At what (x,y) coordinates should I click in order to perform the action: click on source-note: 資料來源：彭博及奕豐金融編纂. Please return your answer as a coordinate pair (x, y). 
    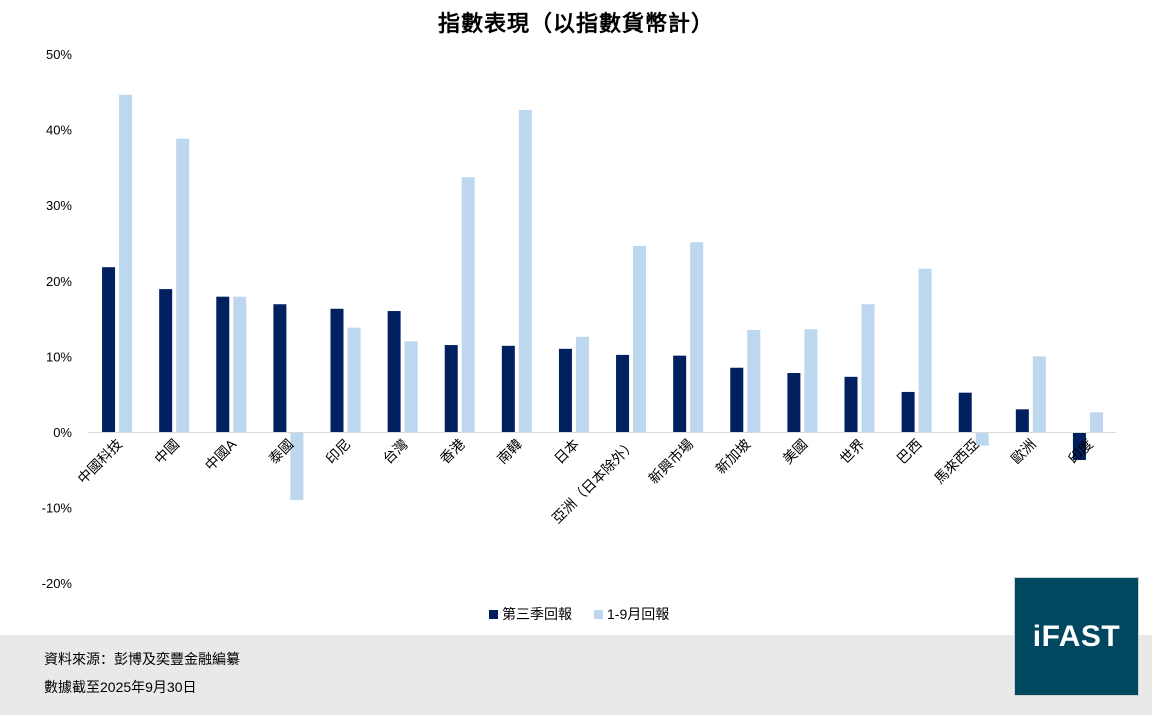
    Looking at the image, I should click on (142, 659).